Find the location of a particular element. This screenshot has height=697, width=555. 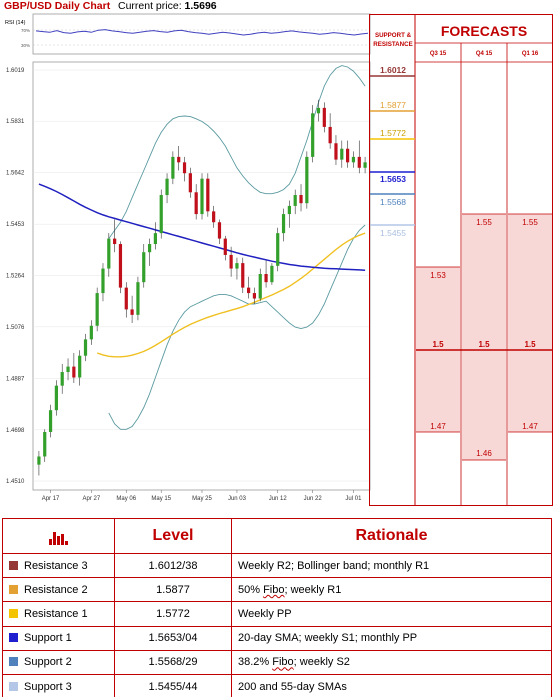

rationale-part: 38.2% is located at coordinates (255, 662).